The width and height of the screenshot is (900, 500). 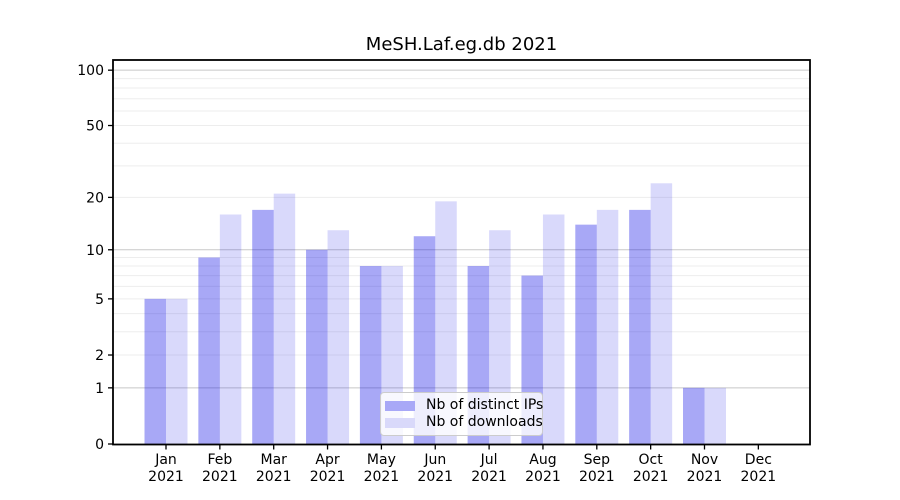 What do you see at coordinates (607, 327) in the screenshot?
I see `bar-downloads-sep` at bounding box center [607, 327].